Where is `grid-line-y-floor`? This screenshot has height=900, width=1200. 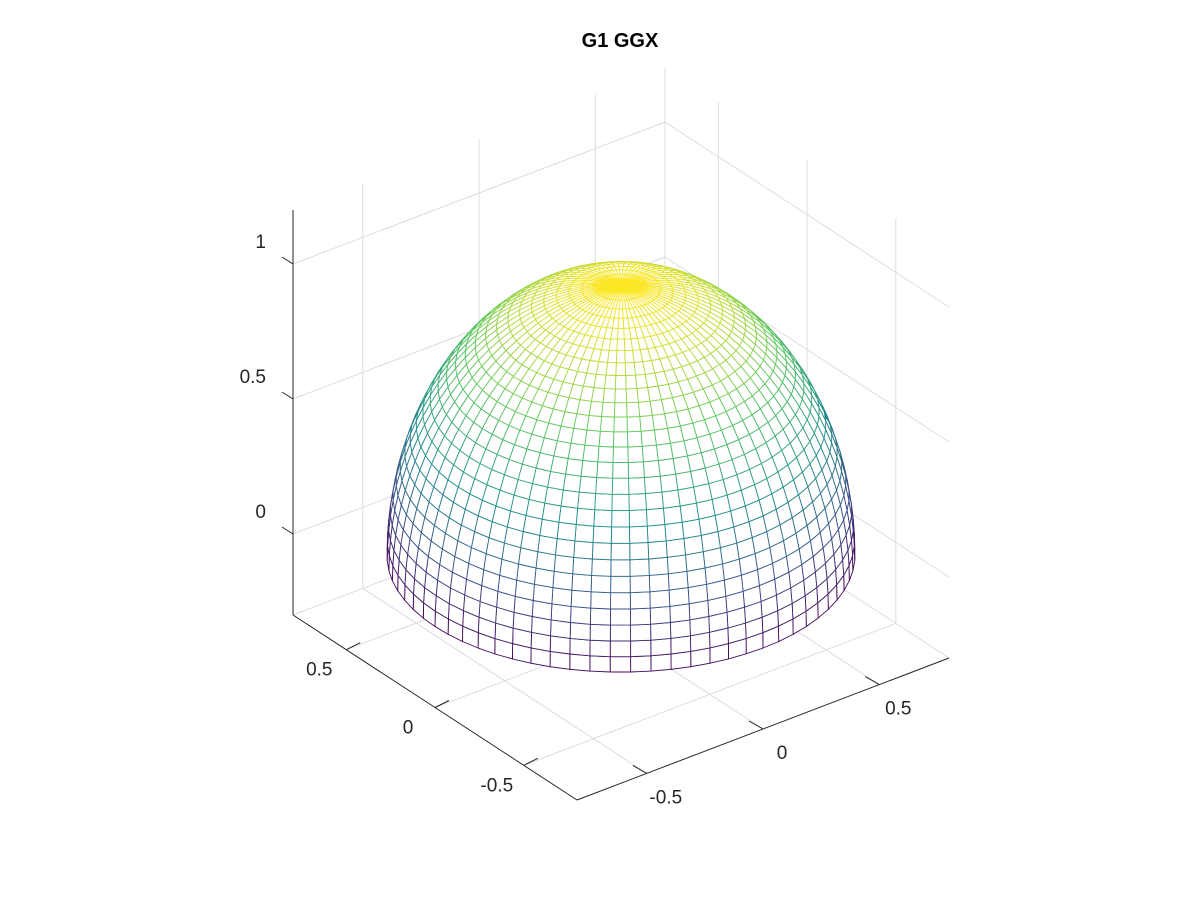
grid-line-y-floor is located at coordinates (709, 694).